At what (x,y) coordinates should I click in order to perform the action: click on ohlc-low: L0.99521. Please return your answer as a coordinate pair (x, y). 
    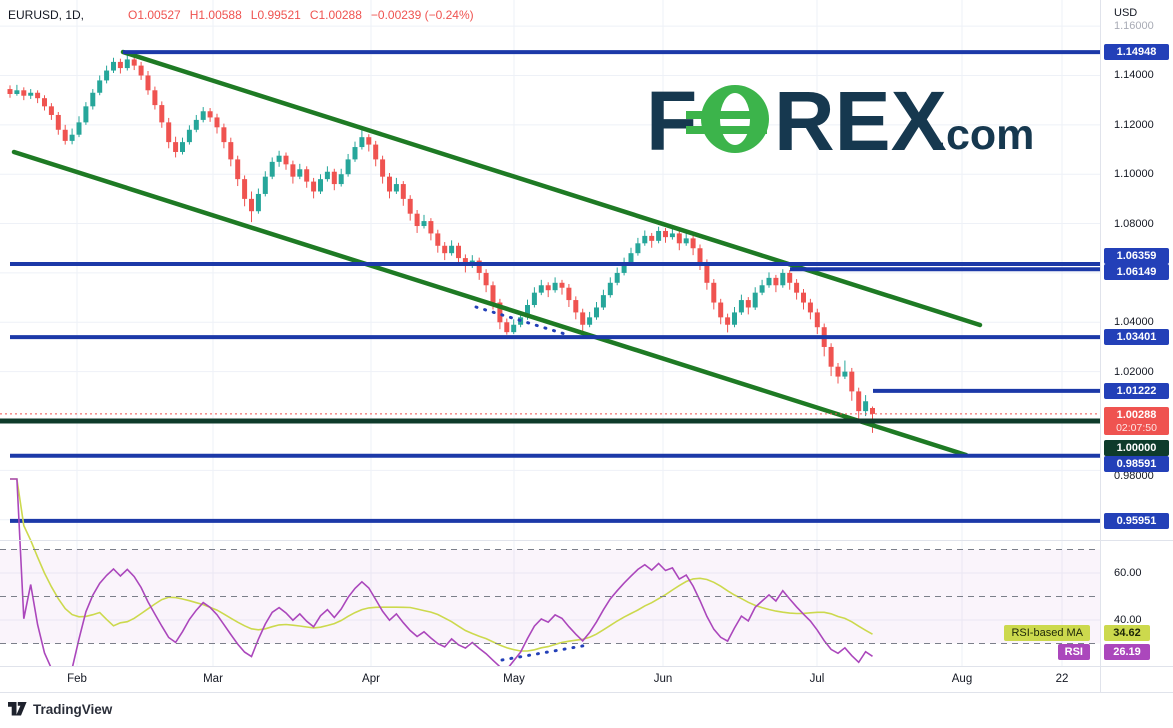
    Looking at the image, I should click on (275, 15).